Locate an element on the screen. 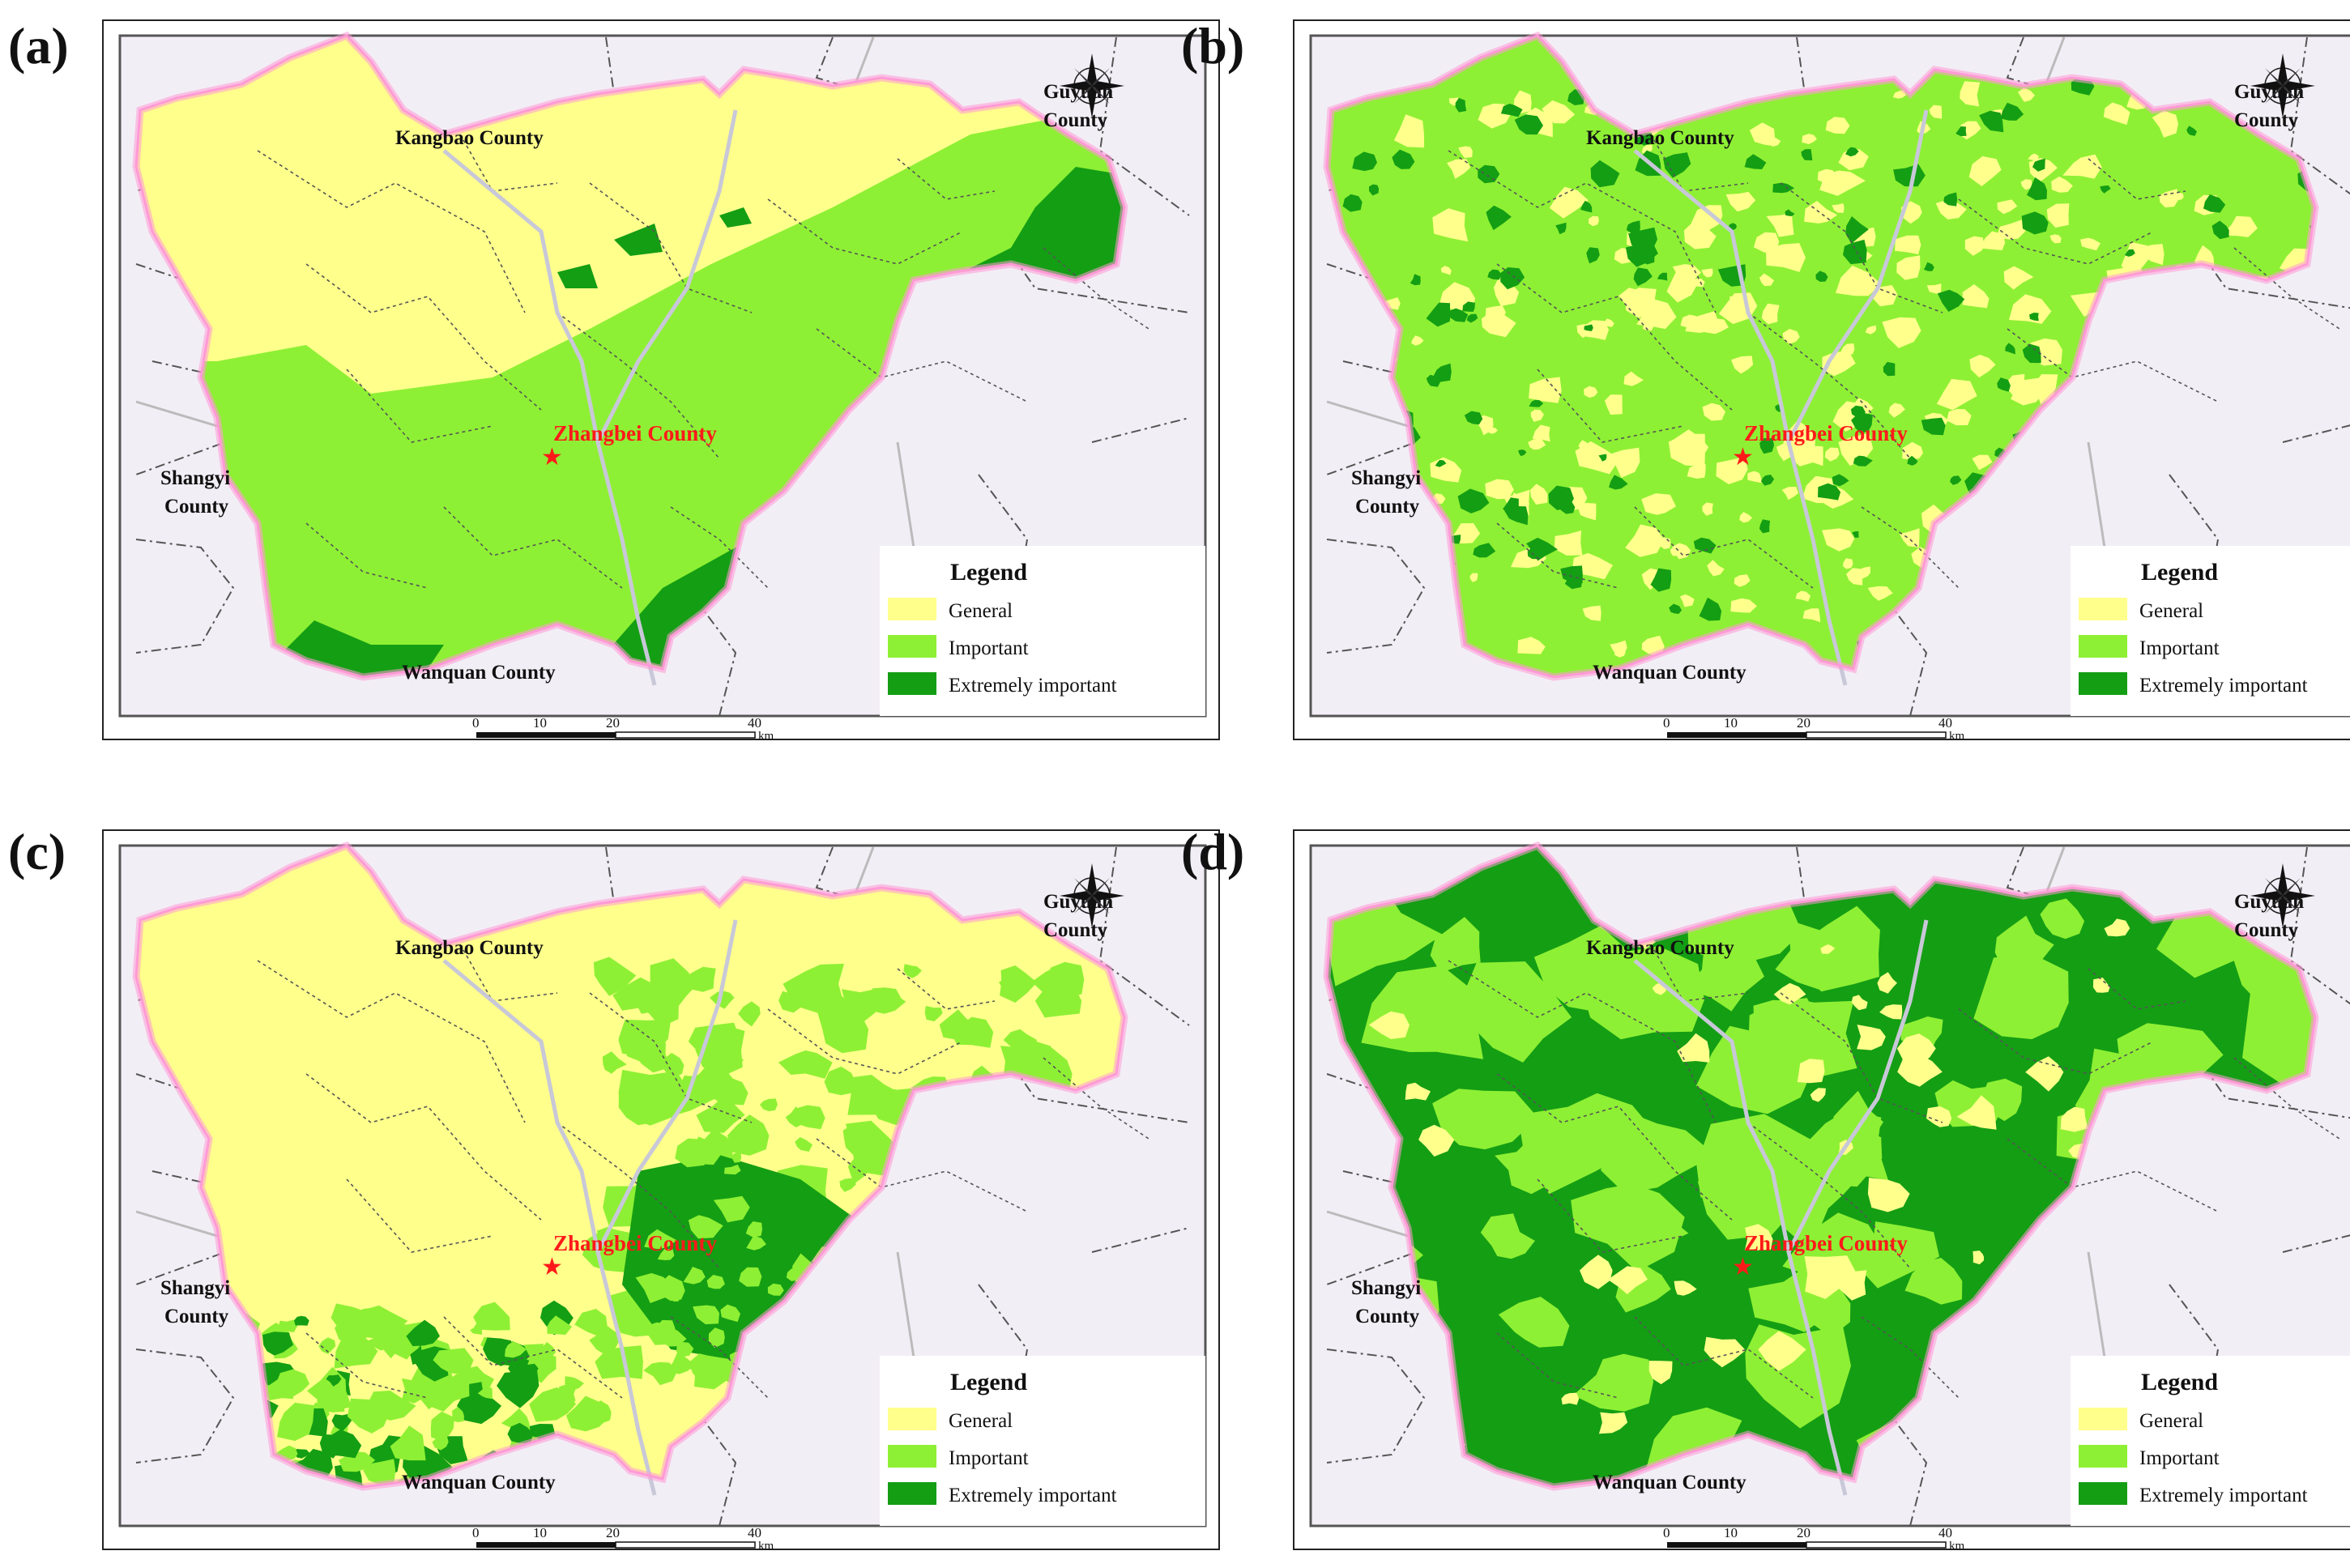 This screenshot has width=2350, height=1568. legend-label-extremely-important: Extremely important is located at coordinates (2223, 1495).